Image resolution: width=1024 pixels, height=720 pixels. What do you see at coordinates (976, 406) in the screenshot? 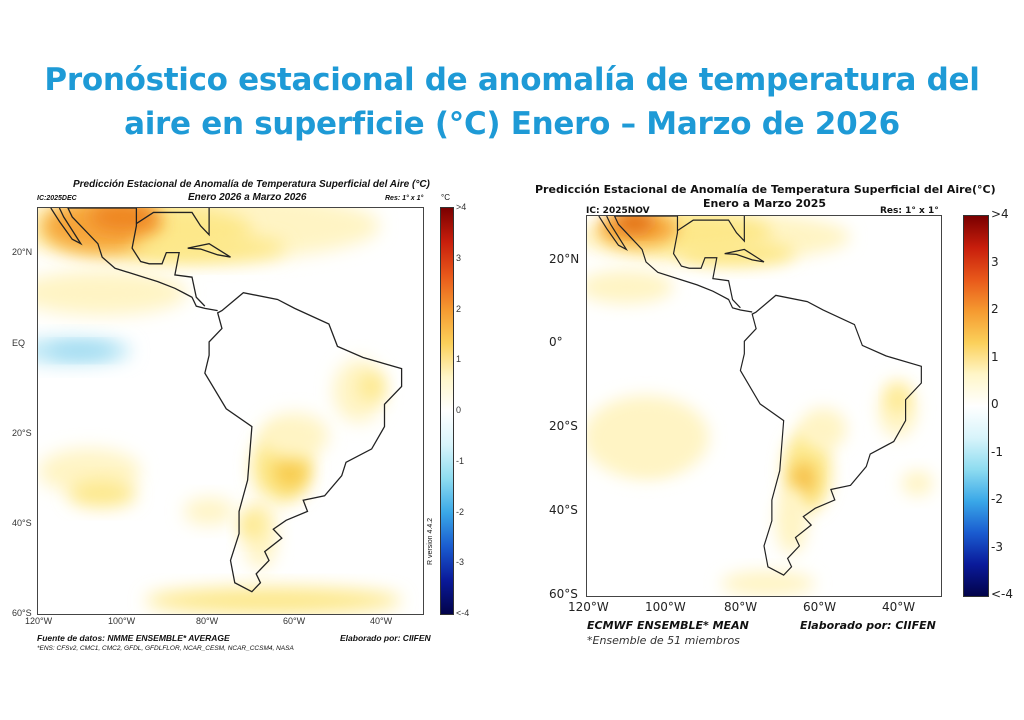
I see `right-colorbar` at bounding box center [976, 406].